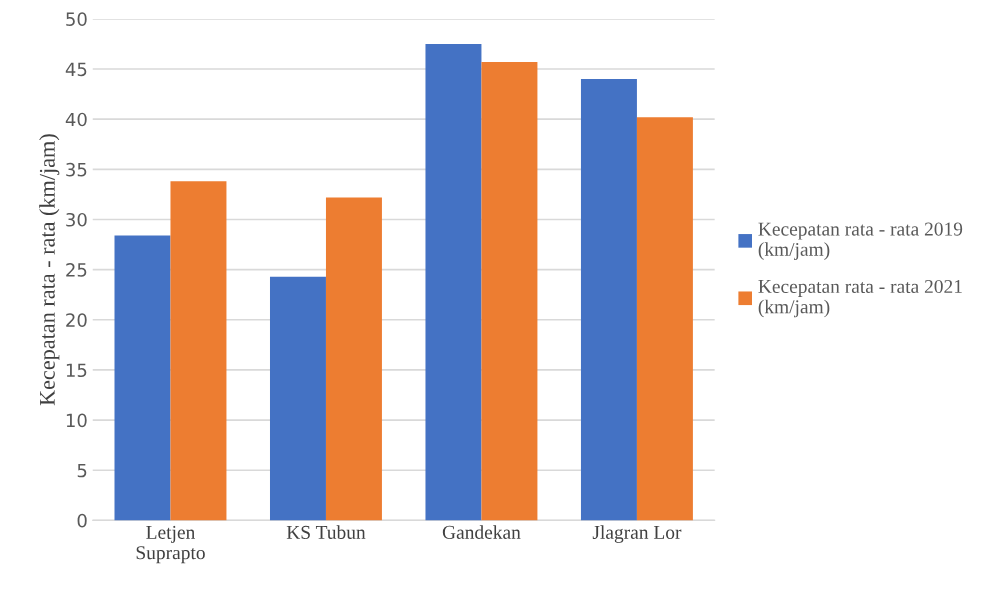 Image resolution: width=1008 pixels, height=590 pixels. I want to click on x-tick-label: Gandekan, so click(481, 532).